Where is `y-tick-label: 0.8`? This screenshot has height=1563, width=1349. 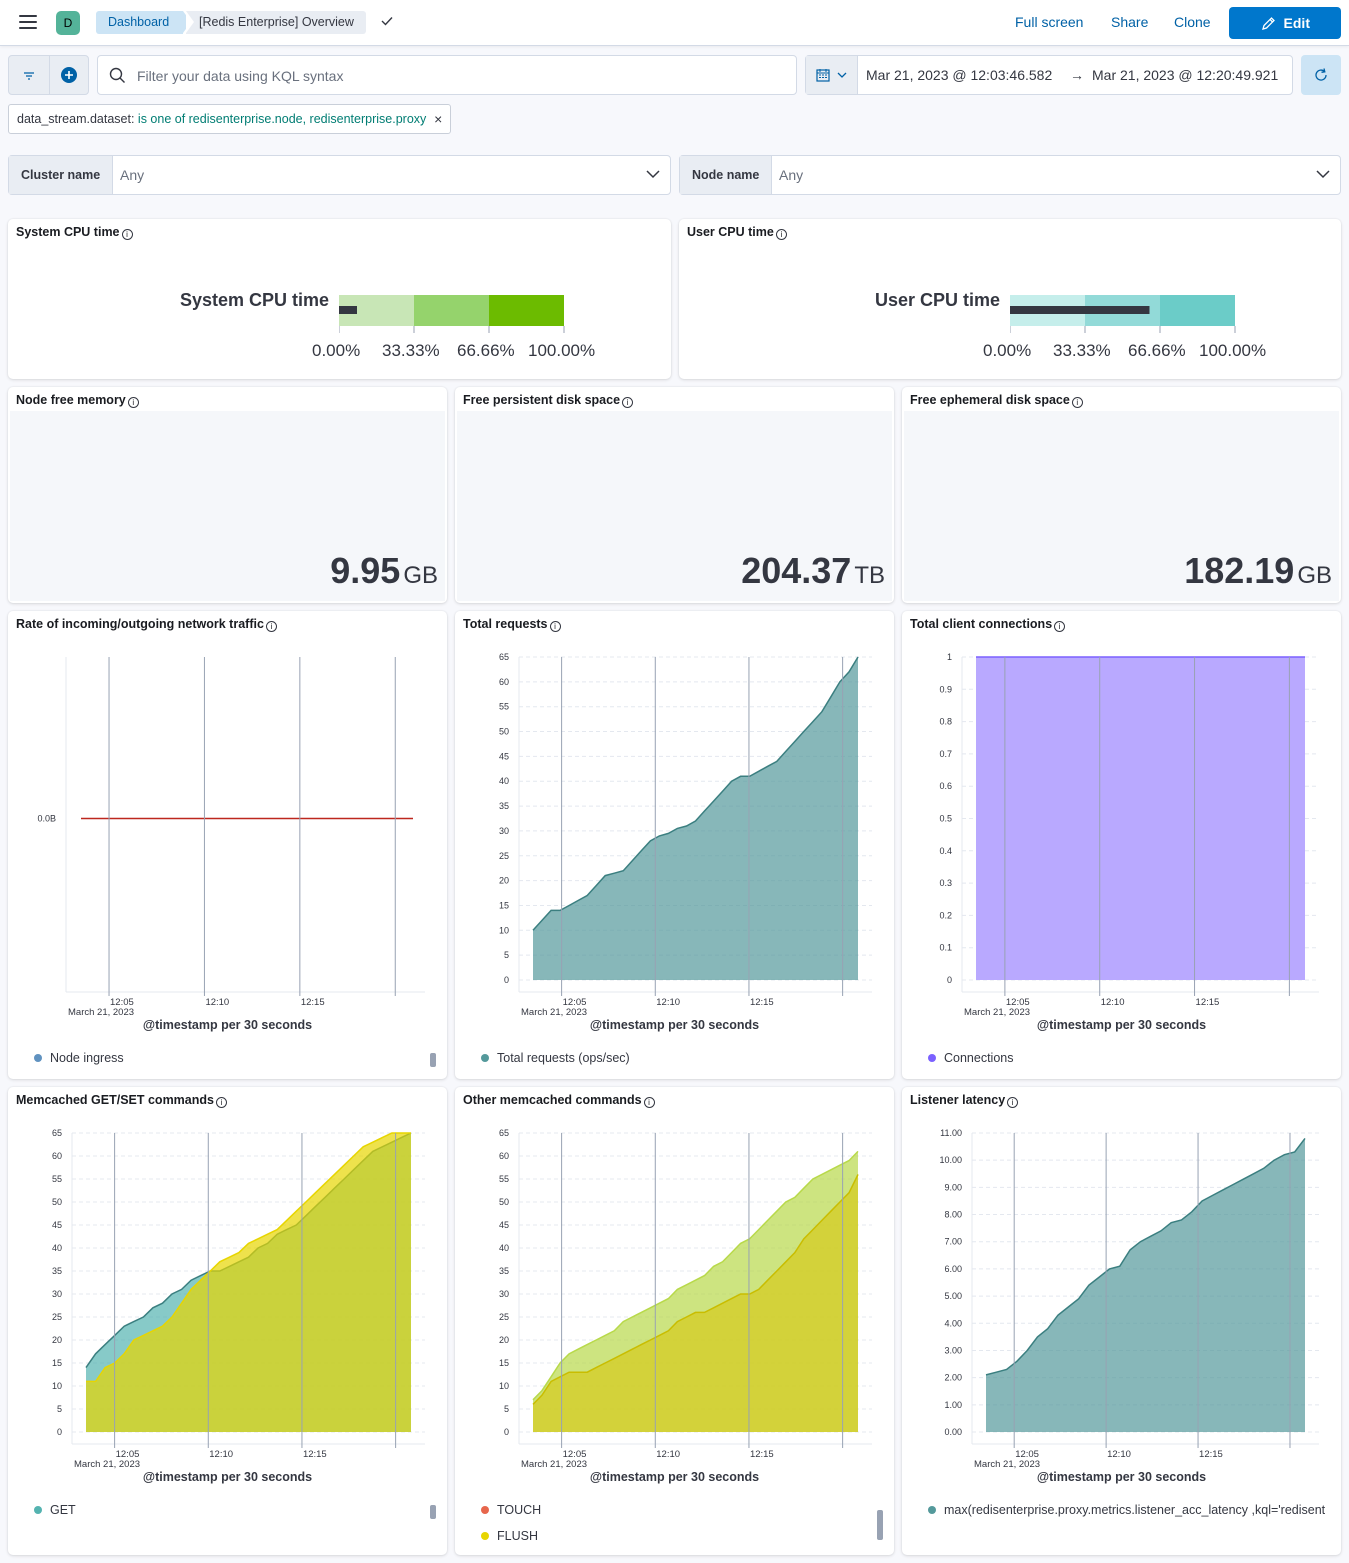 y-tick-label: 0.8 is located at coordinates (945, 722).